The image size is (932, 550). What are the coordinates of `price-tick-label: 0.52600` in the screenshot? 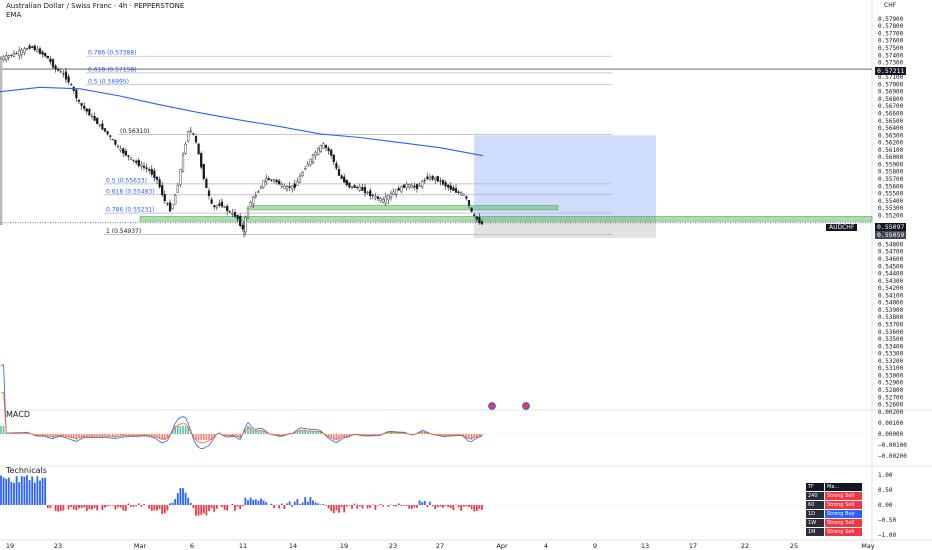 It's located at (891, 405).